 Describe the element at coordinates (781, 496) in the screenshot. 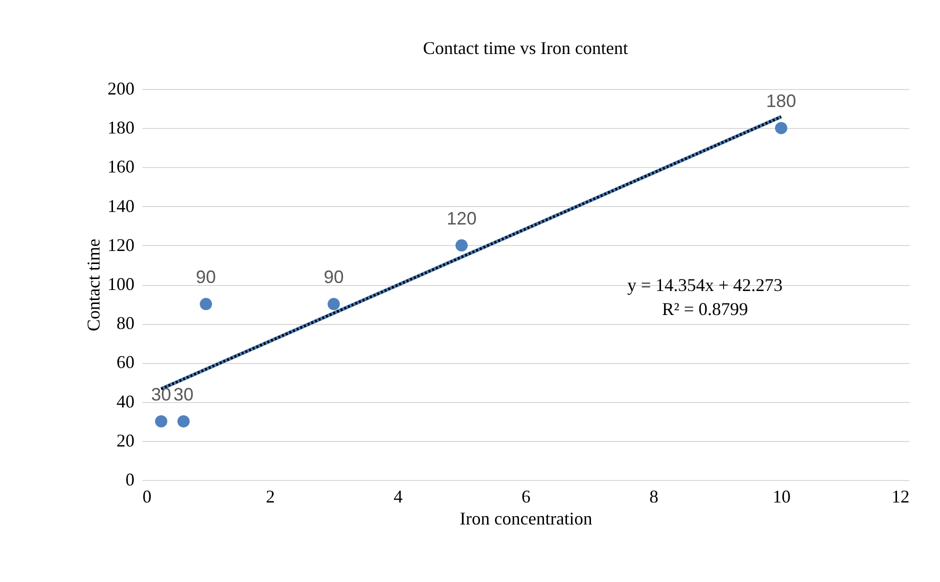

I see `x-tick-label: 10` at that location.